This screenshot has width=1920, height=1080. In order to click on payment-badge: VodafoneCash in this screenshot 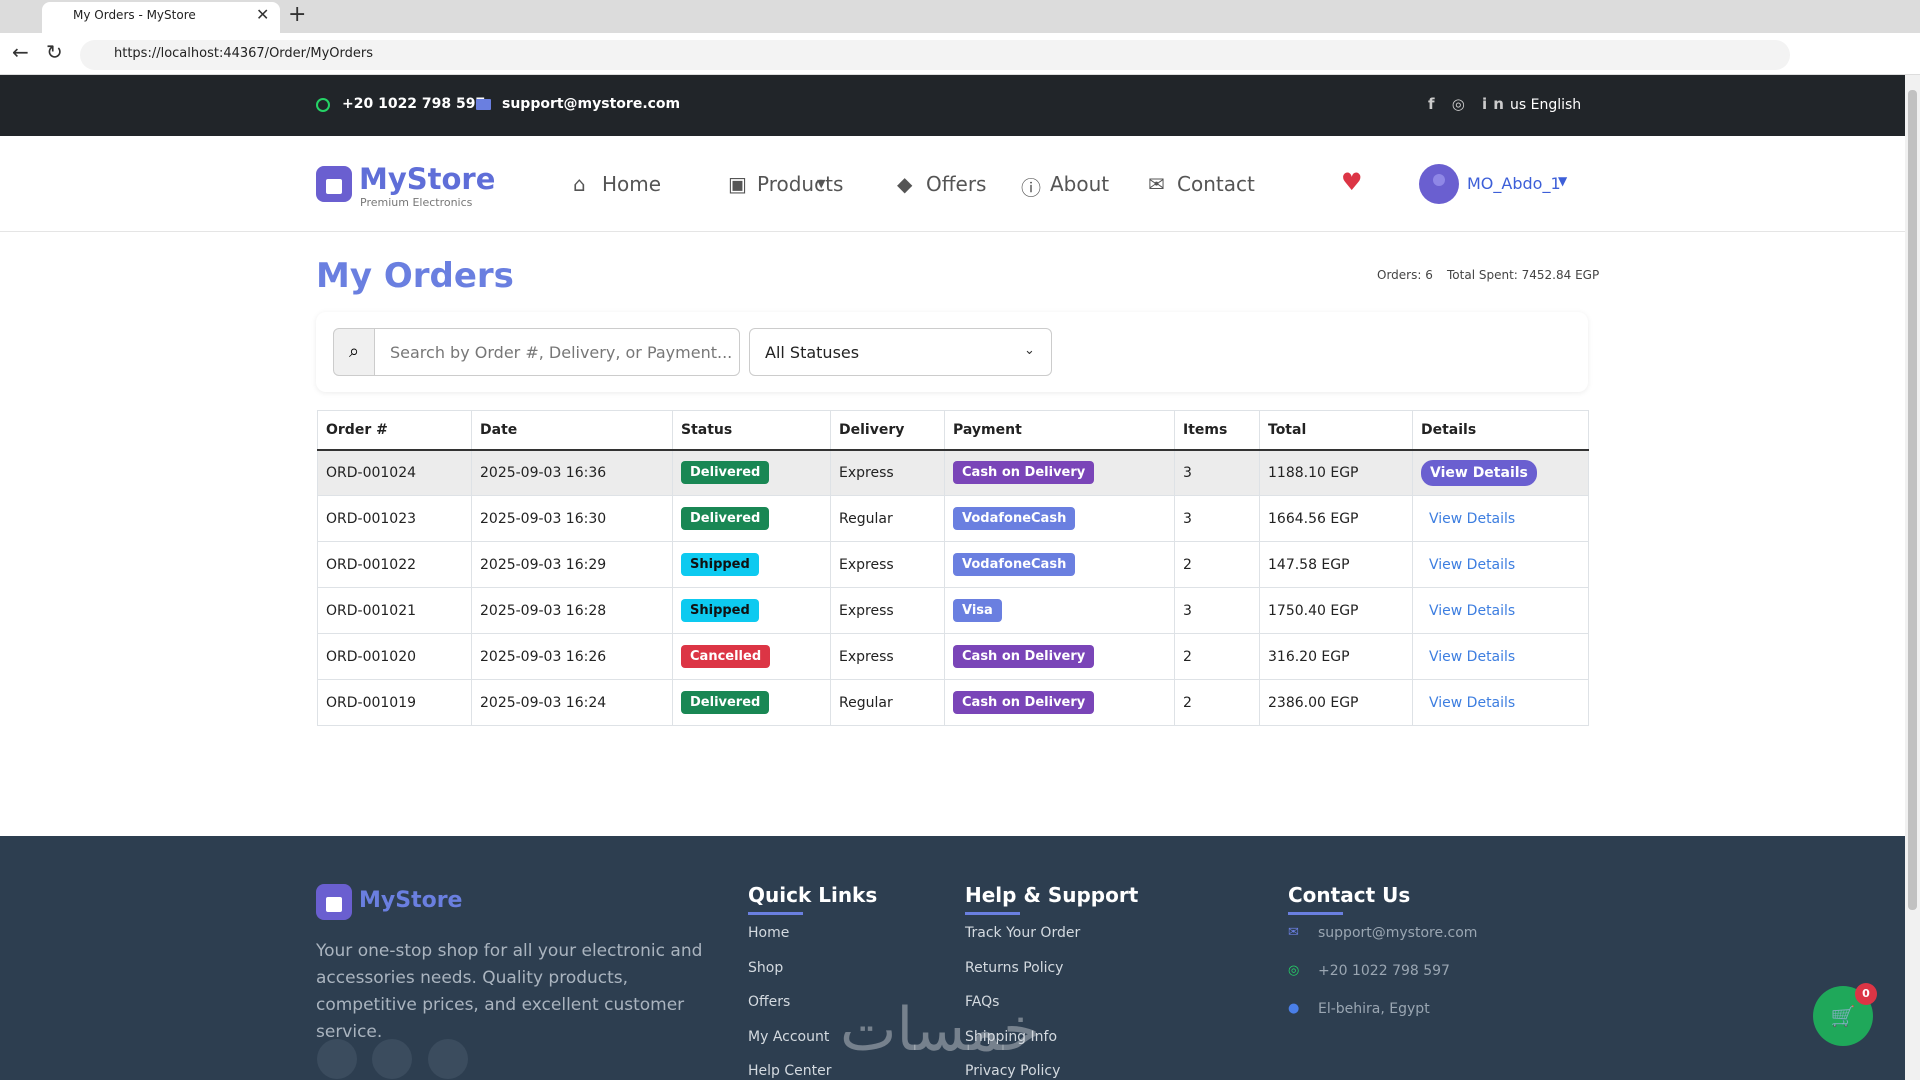, I will do `click(1014, 518)`.